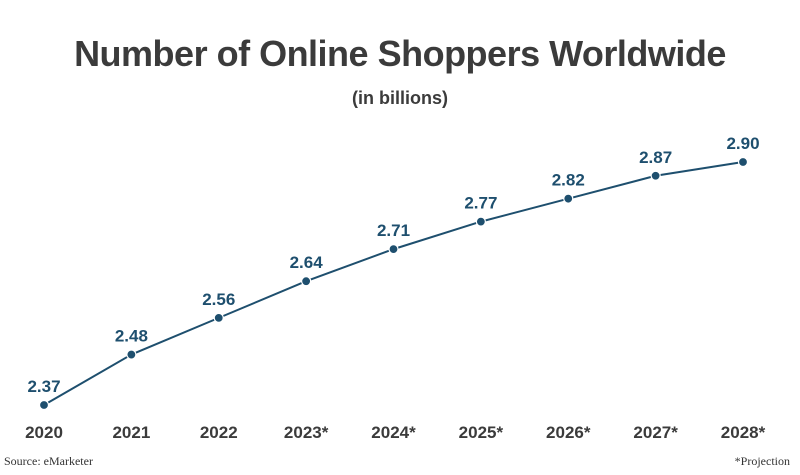 Image resolution: width=800 pixels, height=475 pixels. I want to click on data-label: 2.71, so click(393, 230).